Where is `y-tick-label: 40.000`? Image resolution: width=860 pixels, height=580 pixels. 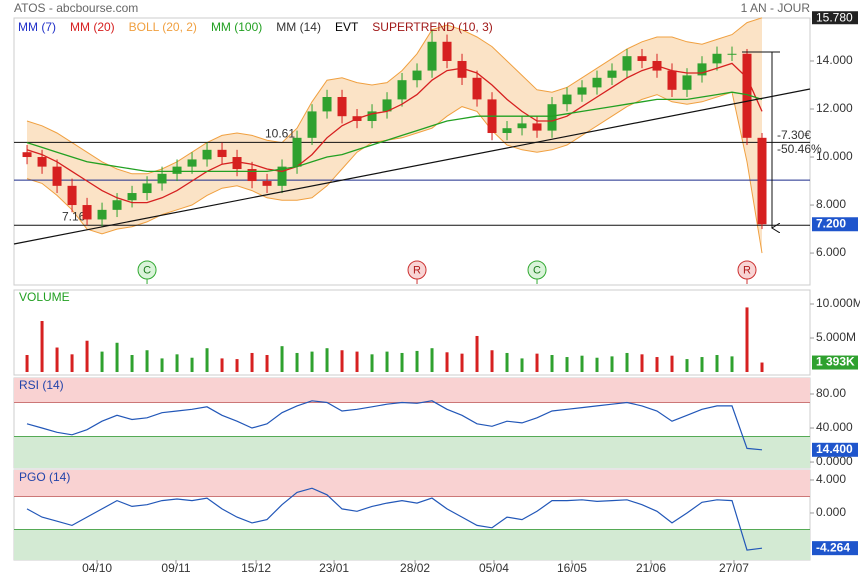
y-tick-label: 40.000 is located at coordinates (834, 427).